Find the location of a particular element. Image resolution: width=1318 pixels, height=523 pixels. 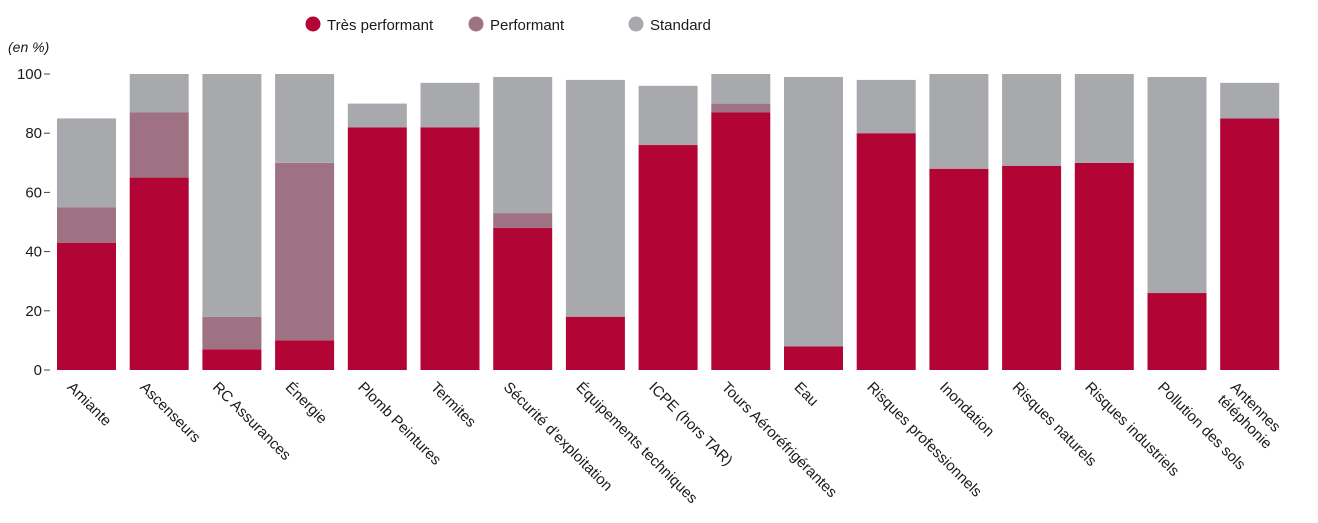

x-tick-label-line: Énergie is located at coordinates (306, 403).